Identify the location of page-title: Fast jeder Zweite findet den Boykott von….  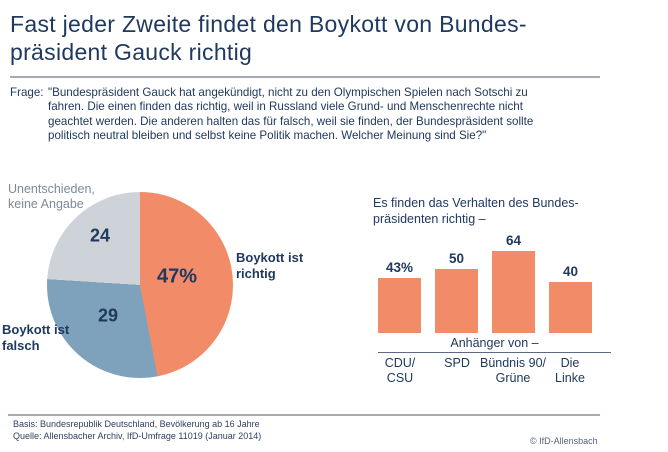
(268, 38).